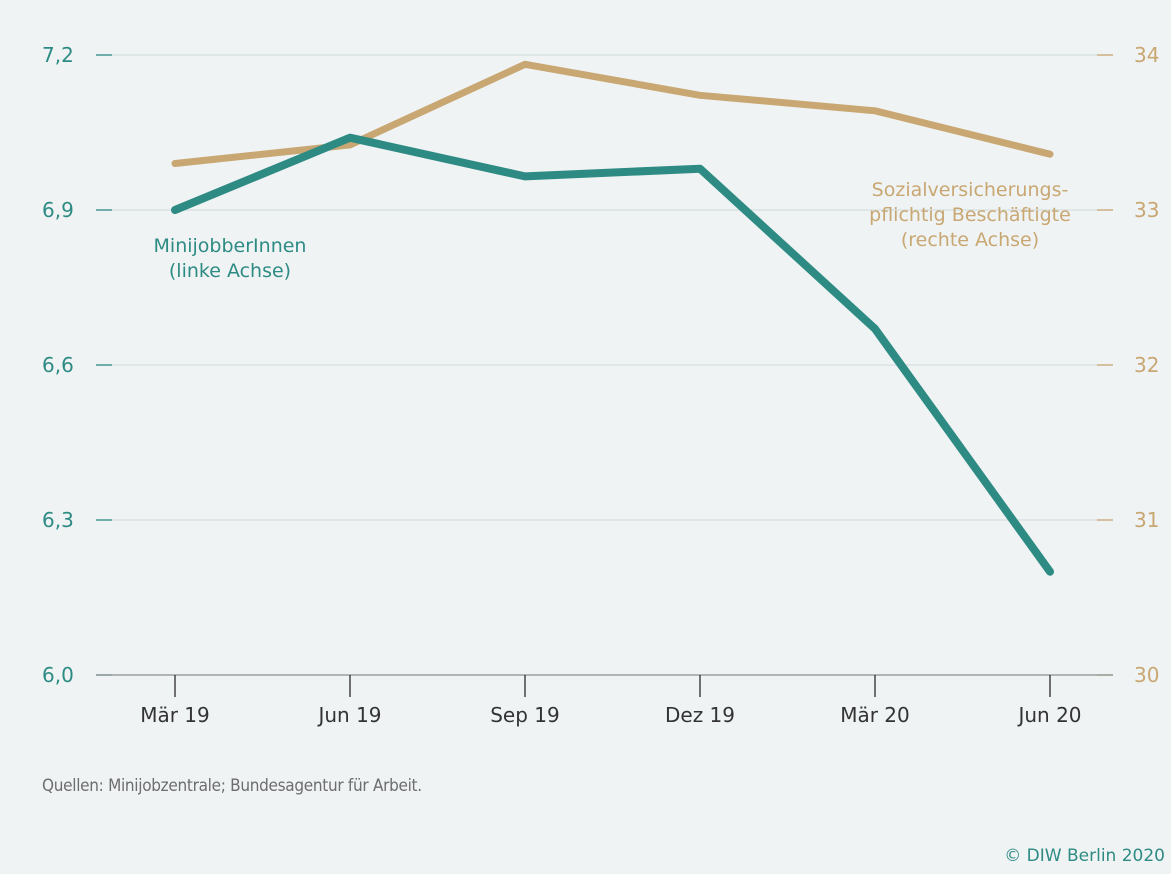 The width and height of the screenshot is (1171, 874). Describe the element at coordinates (58, 210) in the screenshot. I see `y-left-tick-label: 6,9` at that location.